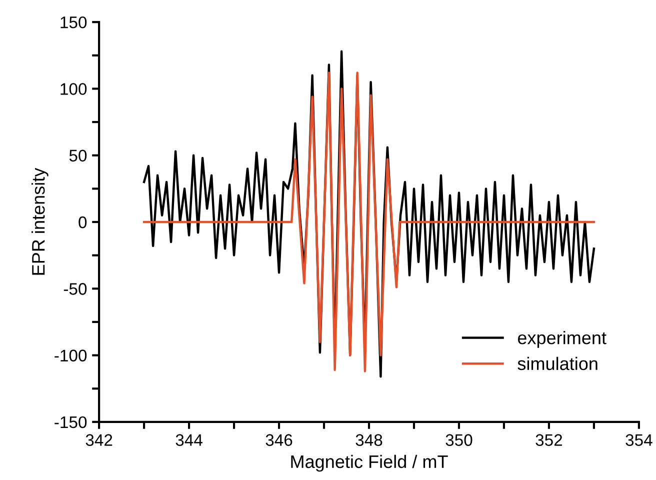 The image size is (656, 480). What do you see at coordinates (99, 440) in the screenshot?
I see `x-tick-label: 342` at bounding box center [99, 440].